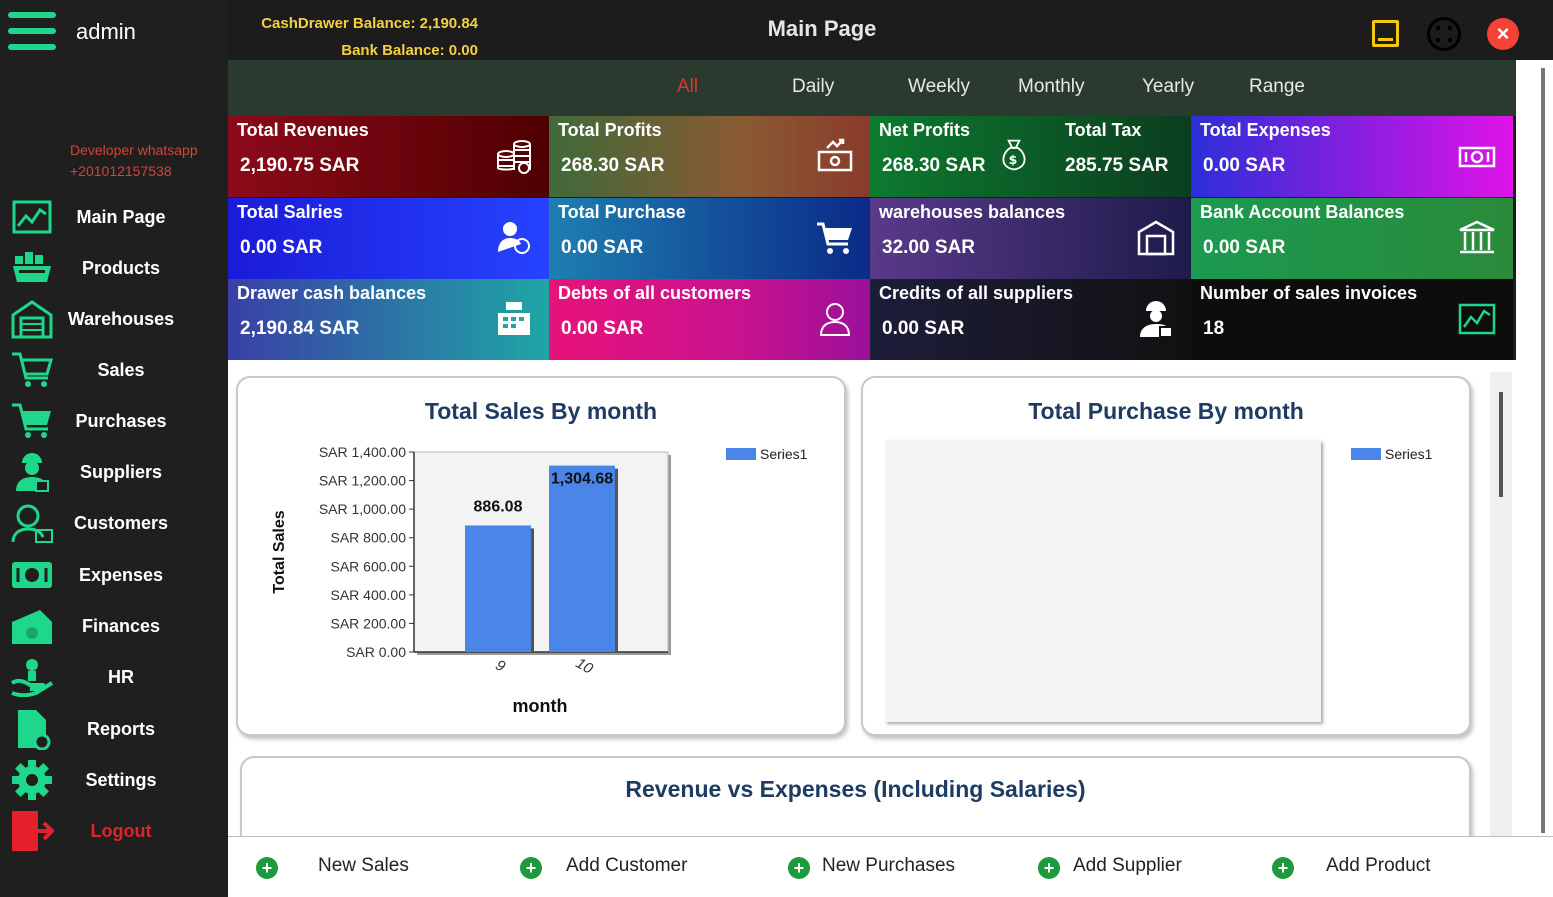  I want to click on sidebar-item-settings: Settings, so click(114, 780).